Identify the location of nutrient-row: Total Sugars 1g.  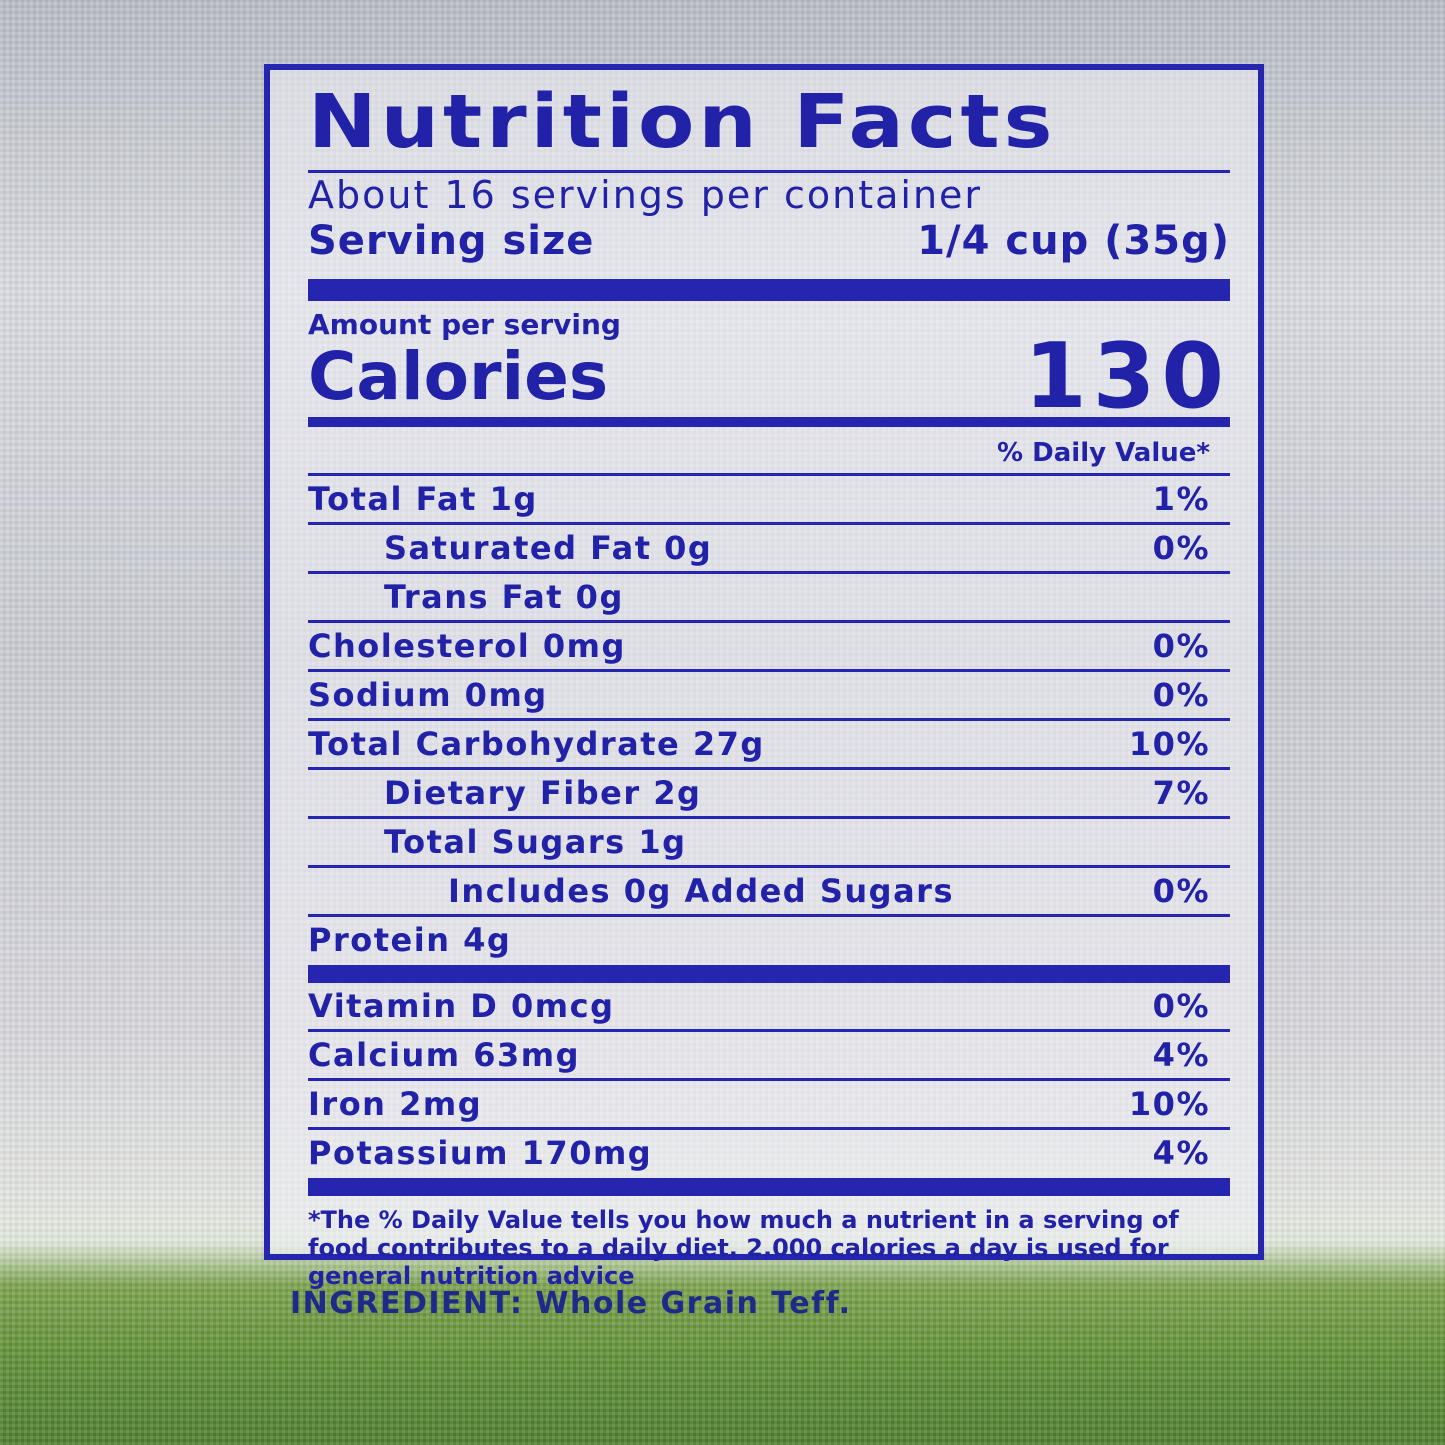
(769, 840).